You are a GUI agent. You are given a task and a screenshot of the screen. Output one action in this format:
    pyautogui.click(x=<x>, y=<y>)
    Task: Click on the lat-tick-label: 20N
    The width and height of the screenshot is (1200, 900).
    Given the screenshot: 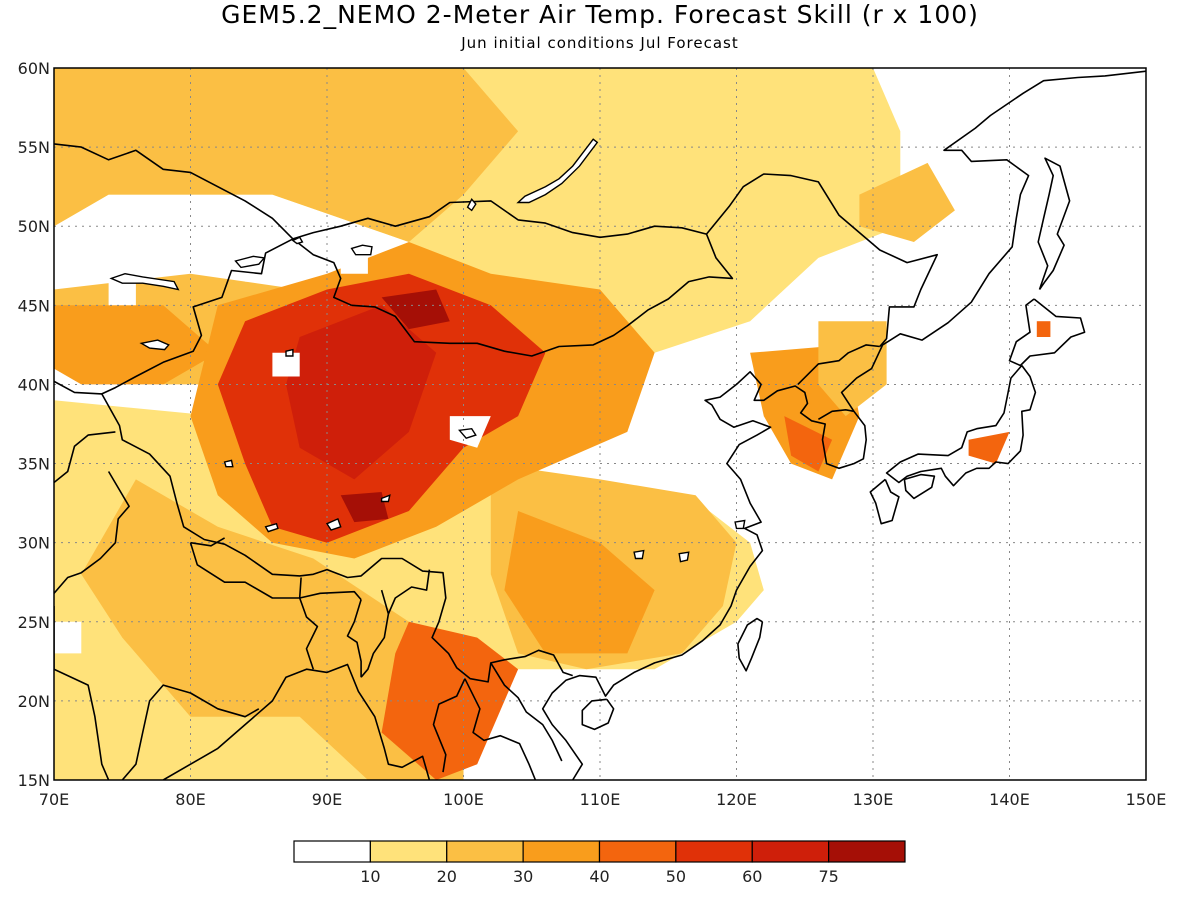 What is the action you would take?
    pyautogui.click(x=34, y=701)
    